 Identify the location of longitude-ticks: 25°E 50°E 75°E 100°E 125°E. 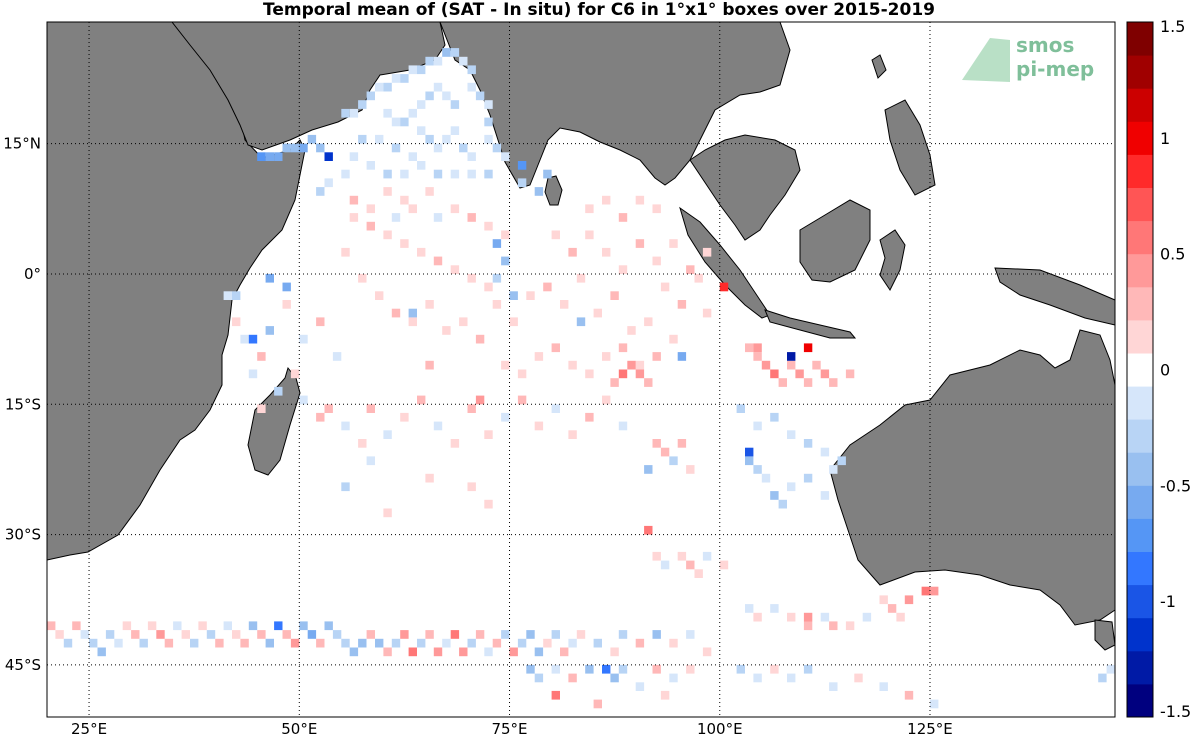
(512, 729).